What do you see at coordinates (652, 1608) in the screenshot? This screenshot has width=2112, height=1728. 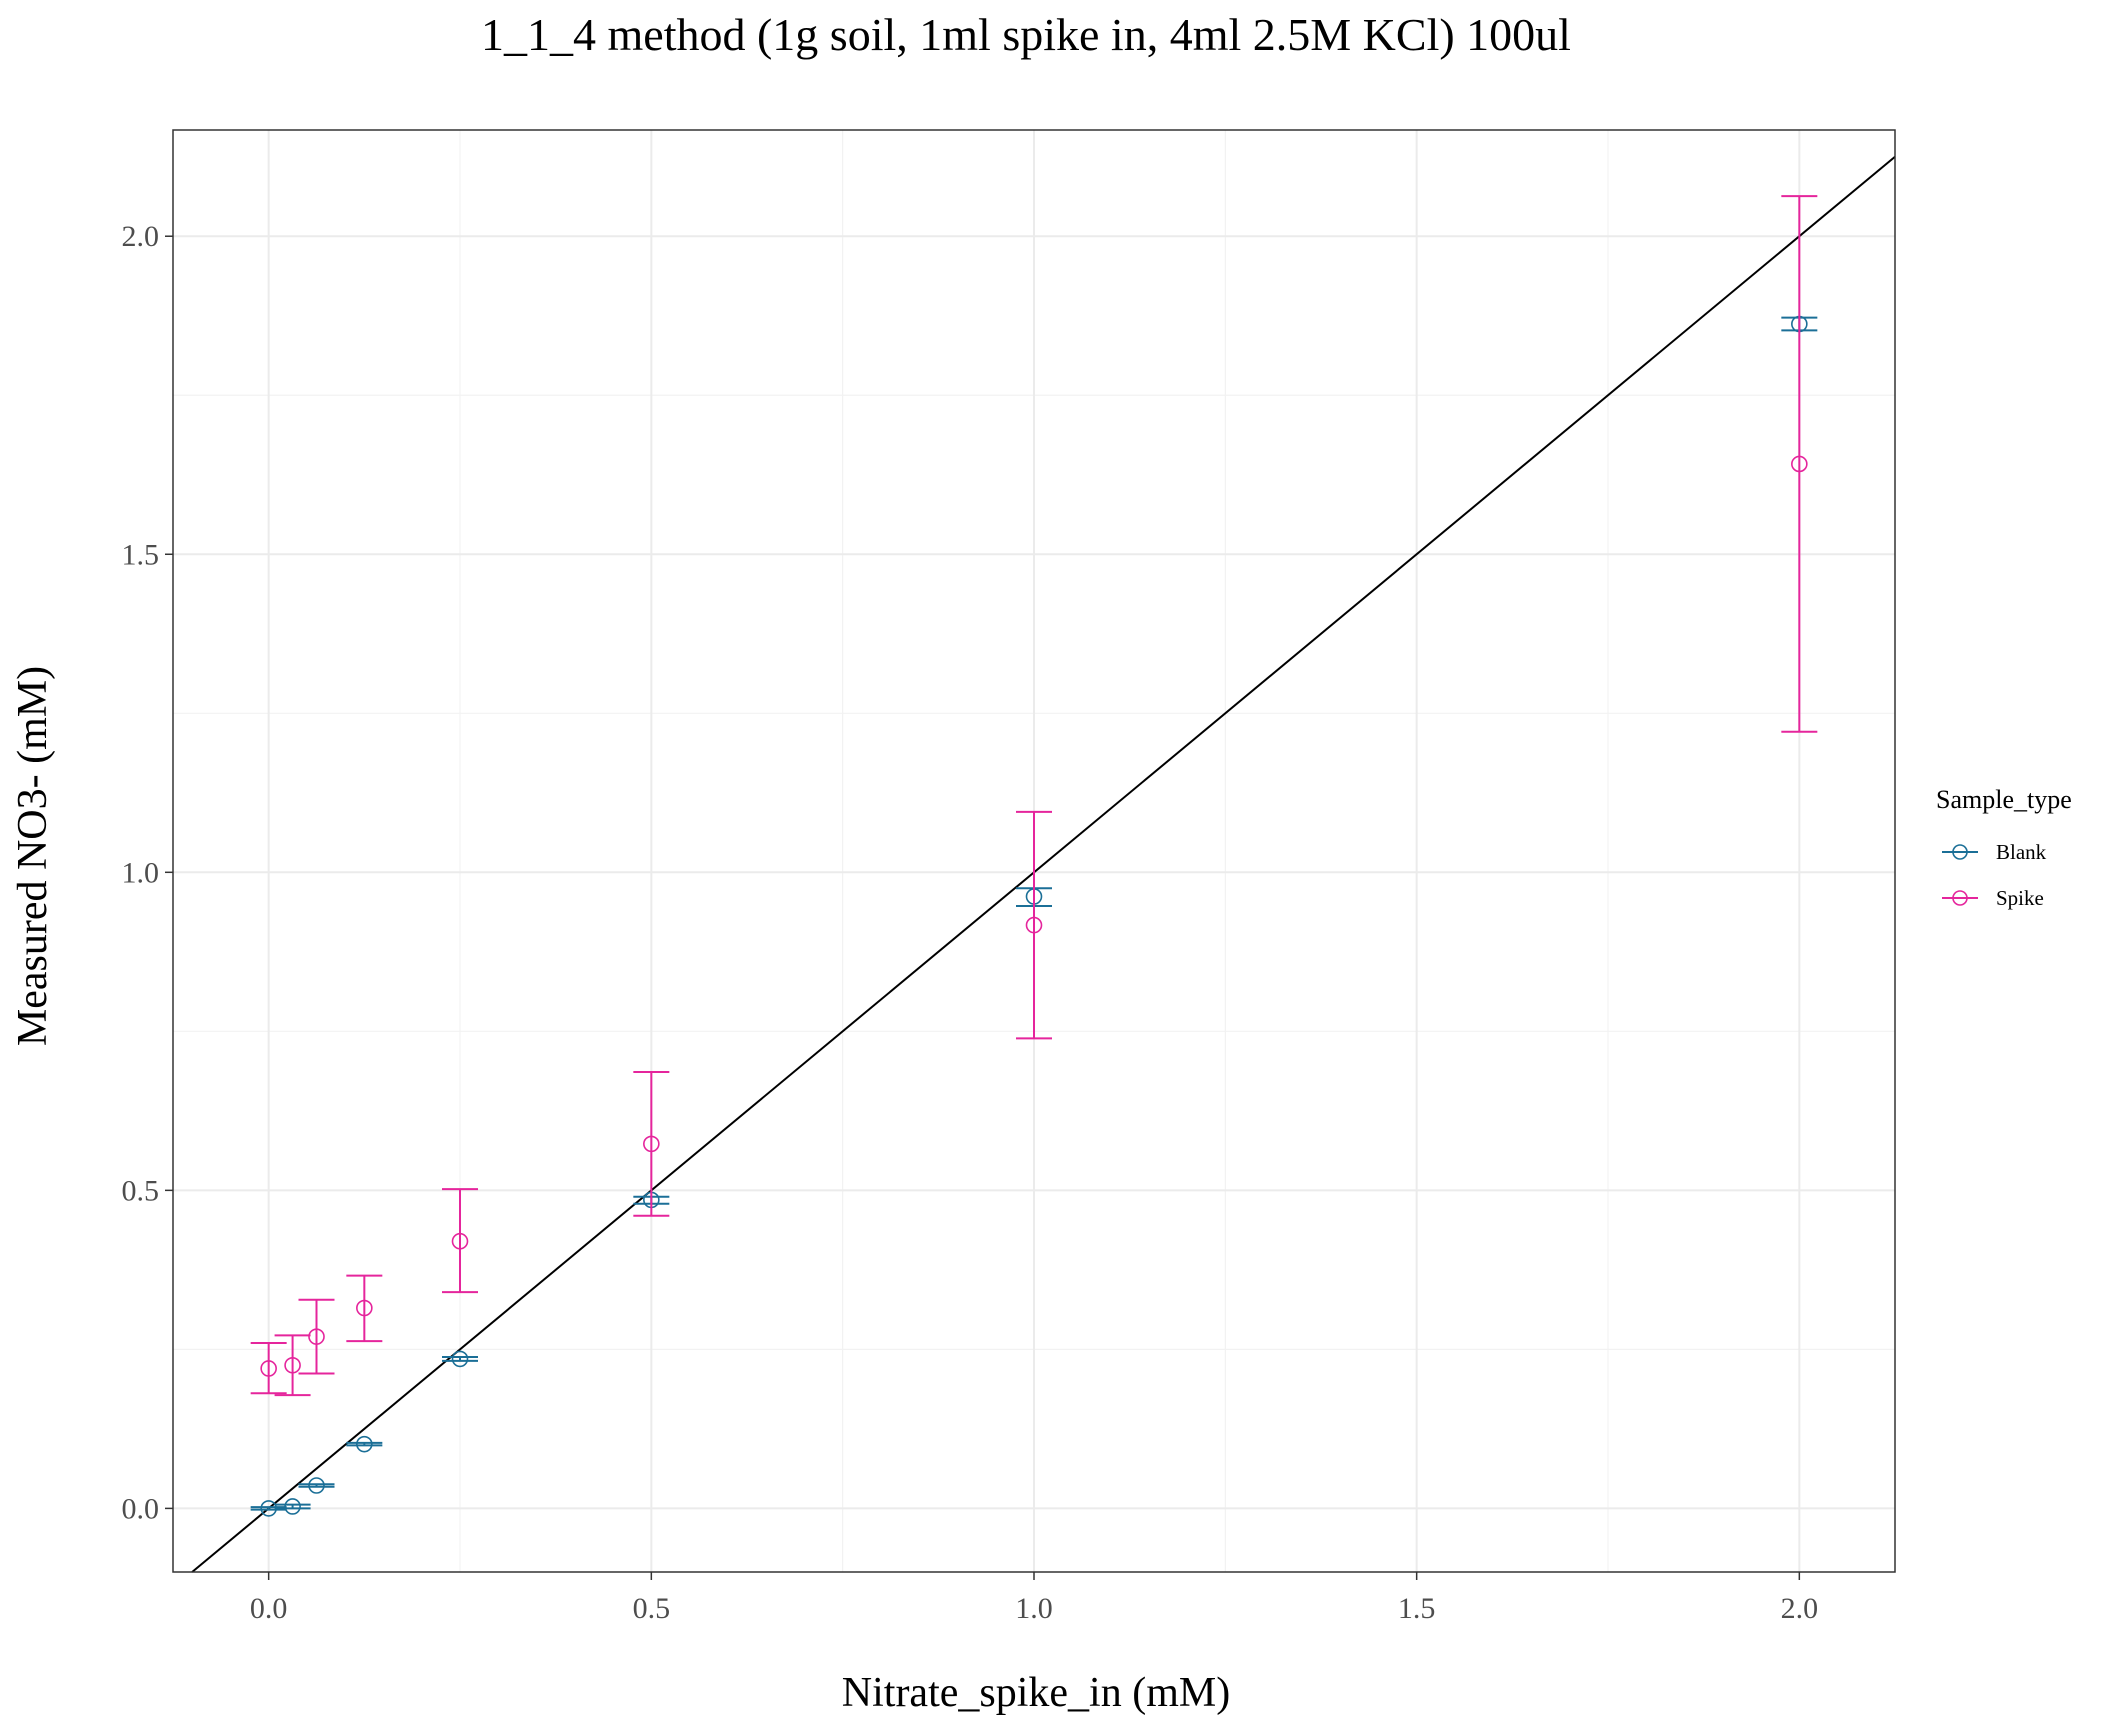 I see `x-tick-label: 0.5` at bounding box center [652, 1608].